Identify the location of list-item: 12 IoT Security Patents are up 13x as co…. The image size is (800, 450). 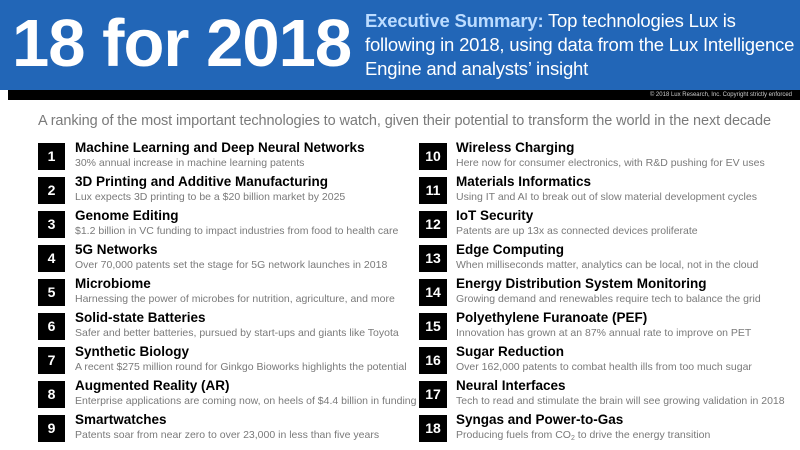
(606, 225).